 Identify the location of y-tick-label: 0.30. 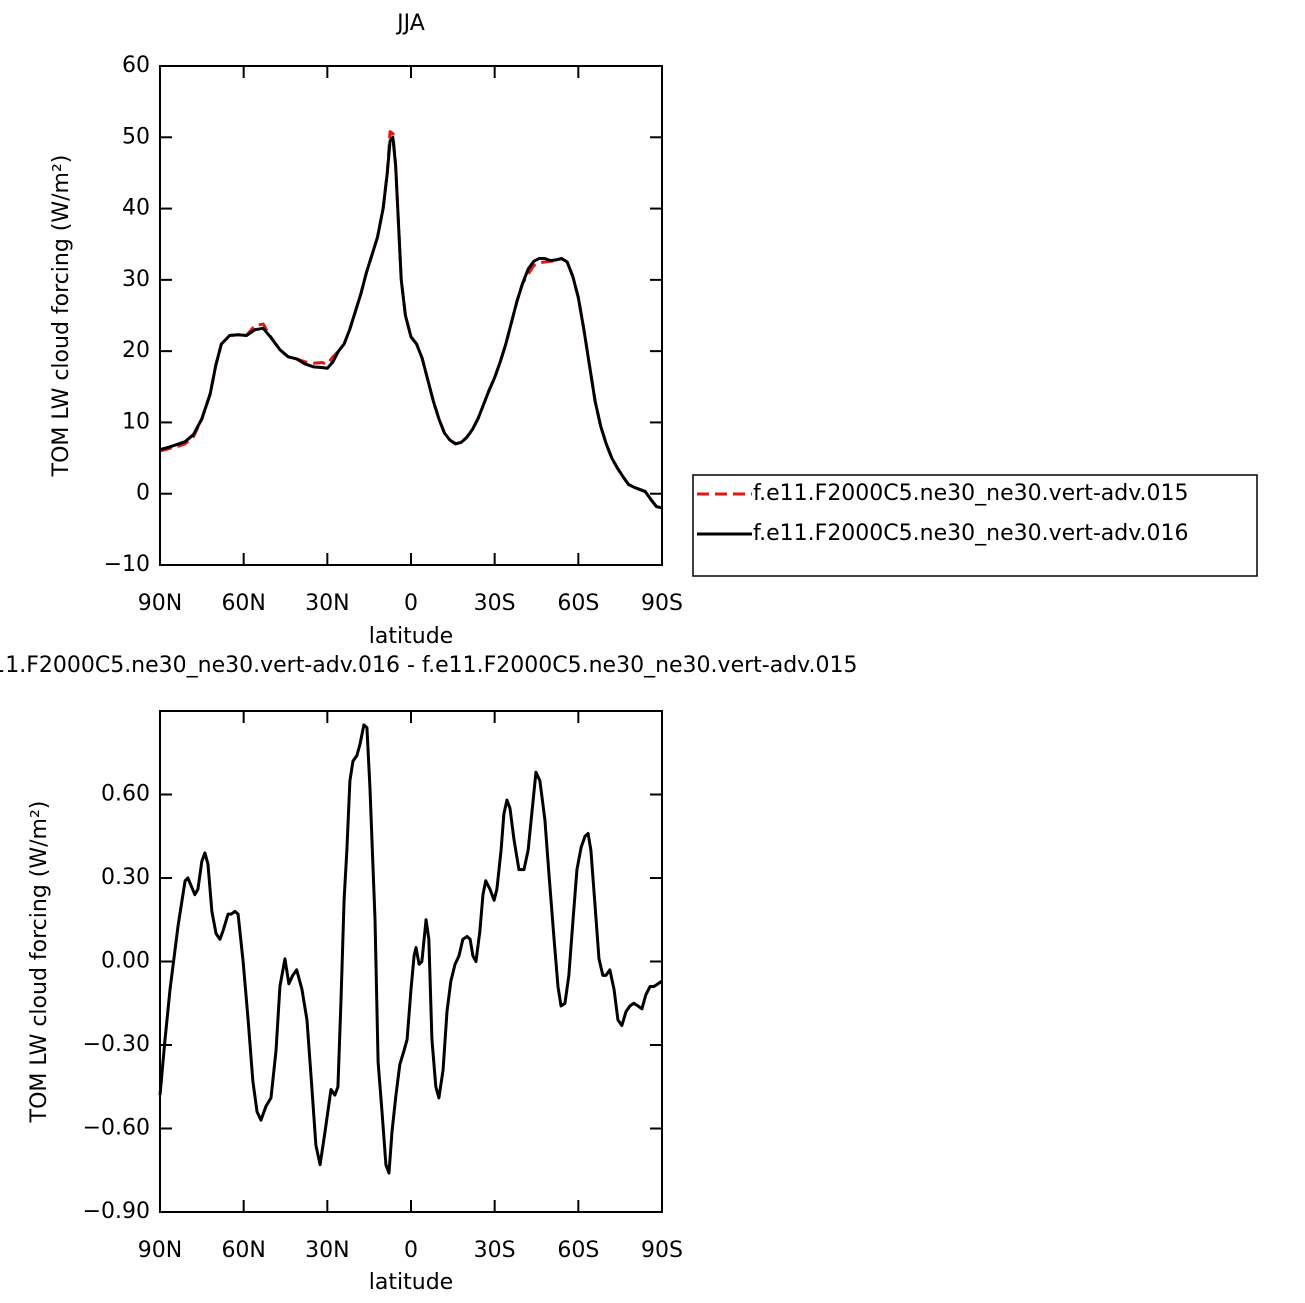
(125, 877).